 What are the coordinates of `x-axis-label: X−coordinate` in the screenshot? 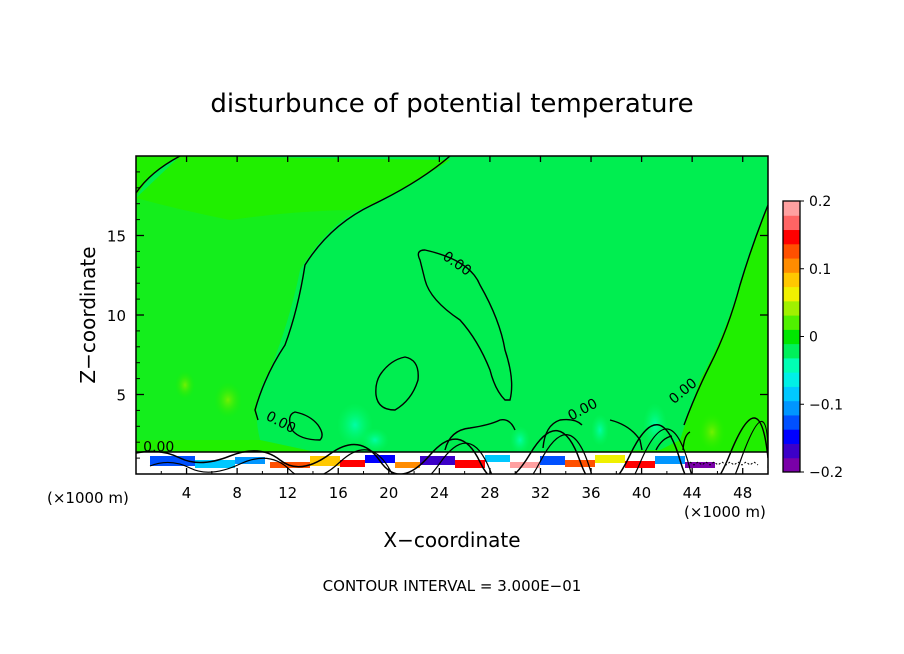 It's located at (451, 540).